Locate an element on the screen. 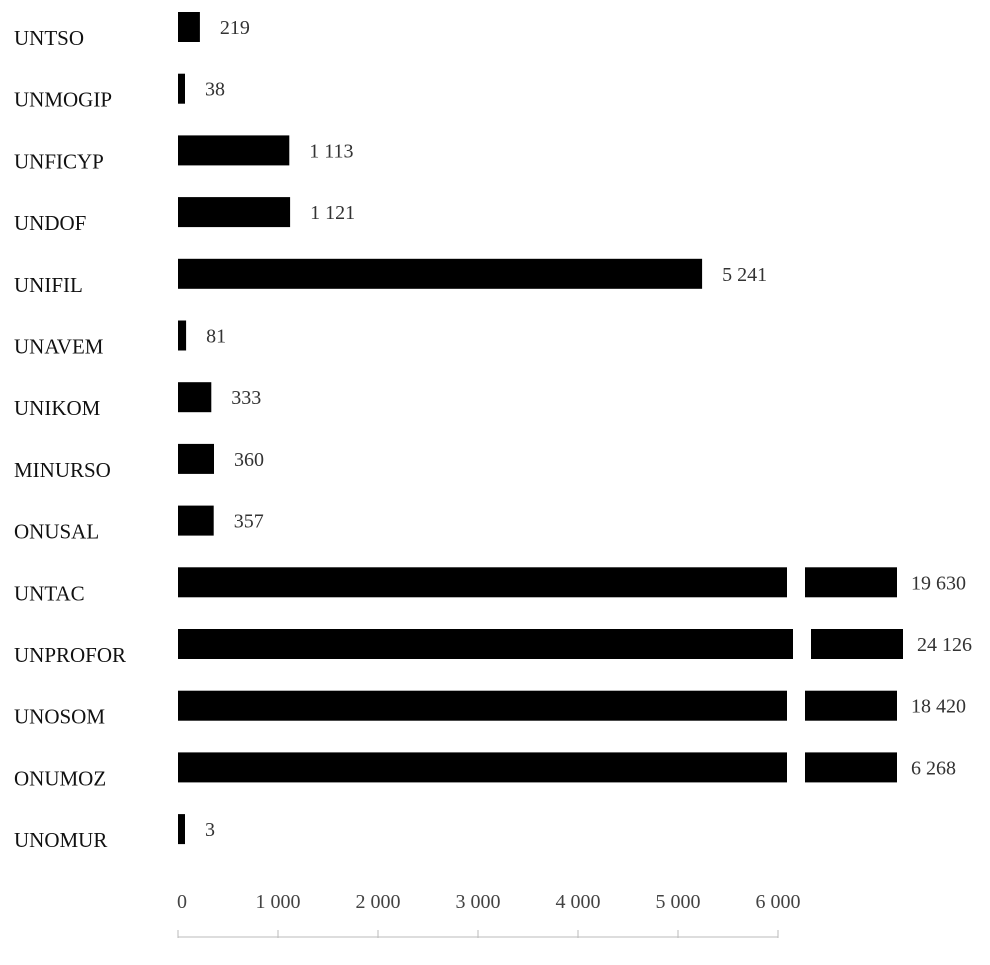 This screenshot has width=990, height=965. x-tick-label-1000: 1 000 is located at coordinates (278, 902).